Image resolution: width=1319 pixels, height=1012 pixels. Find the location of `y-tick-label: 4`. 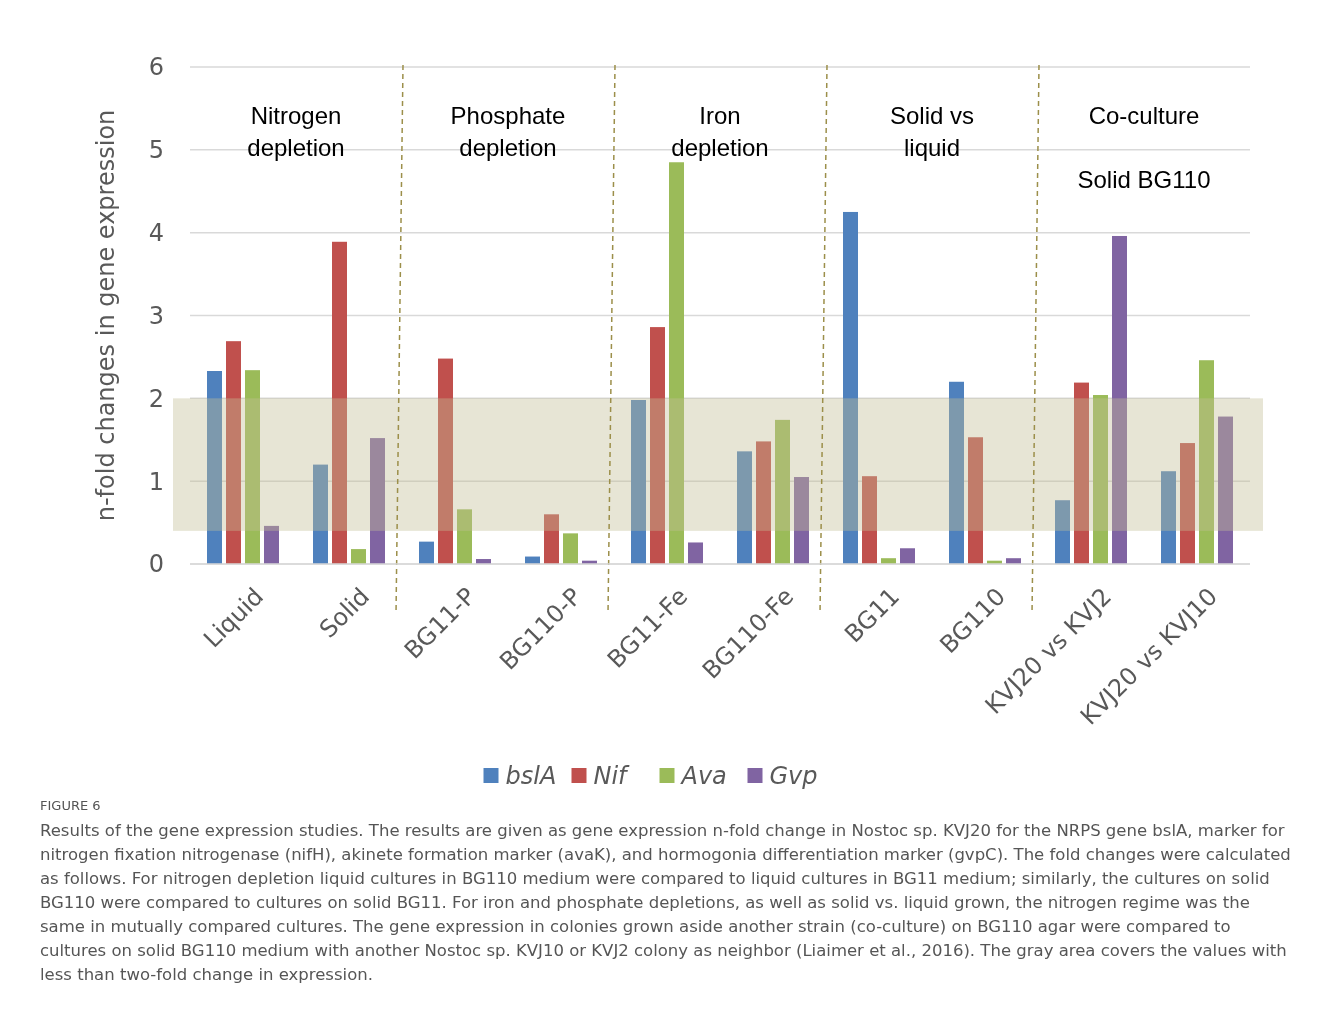

y-tick-label: 4 is located at coordinates (156, 233).